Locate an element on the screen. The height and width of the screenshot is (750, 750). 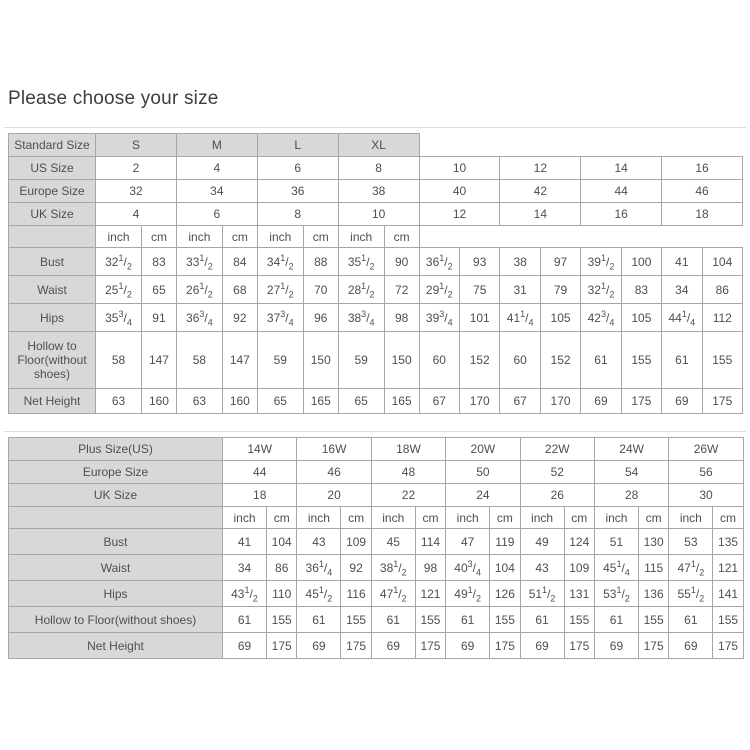
measure-value-cell: 251/2 is located at coordinates (118, 289).